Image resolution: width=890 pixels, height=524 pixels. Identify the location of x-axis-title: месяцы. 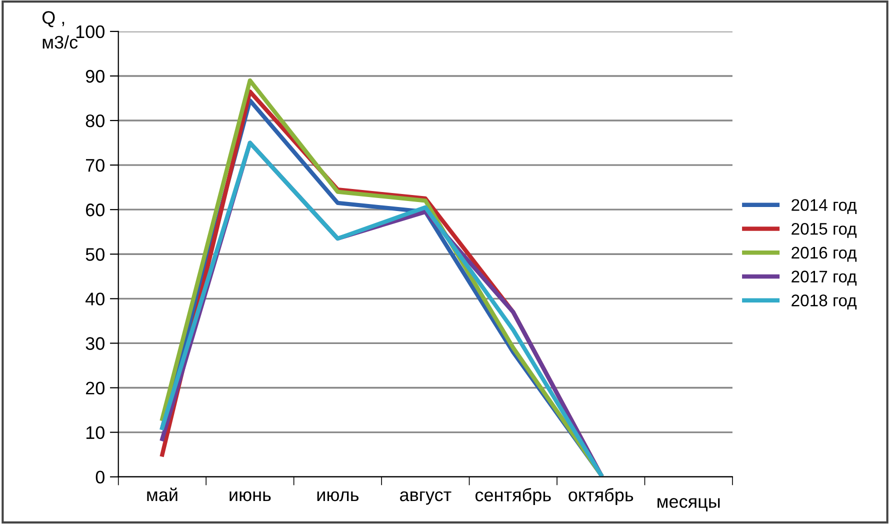
(689, 505).